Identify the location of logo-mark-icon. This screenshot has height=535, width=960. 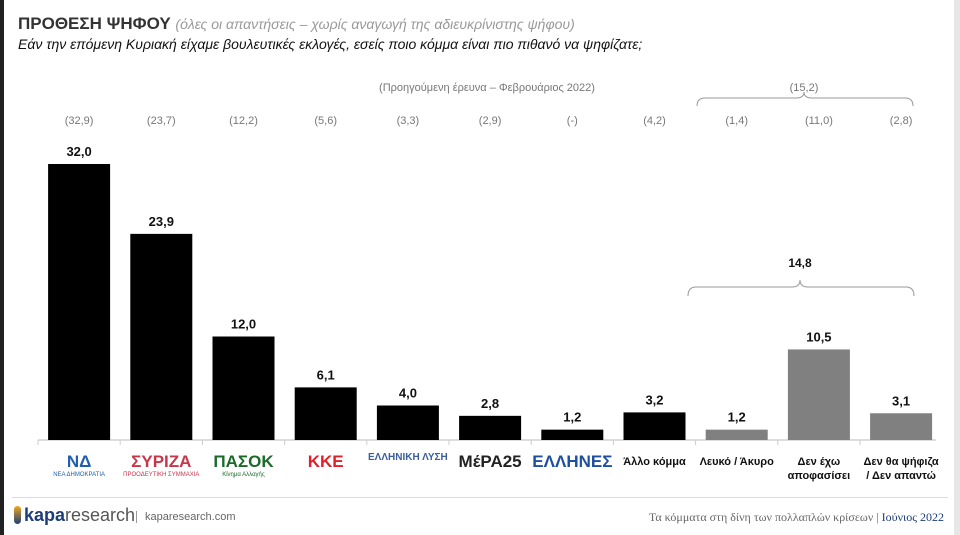
(17, 515).